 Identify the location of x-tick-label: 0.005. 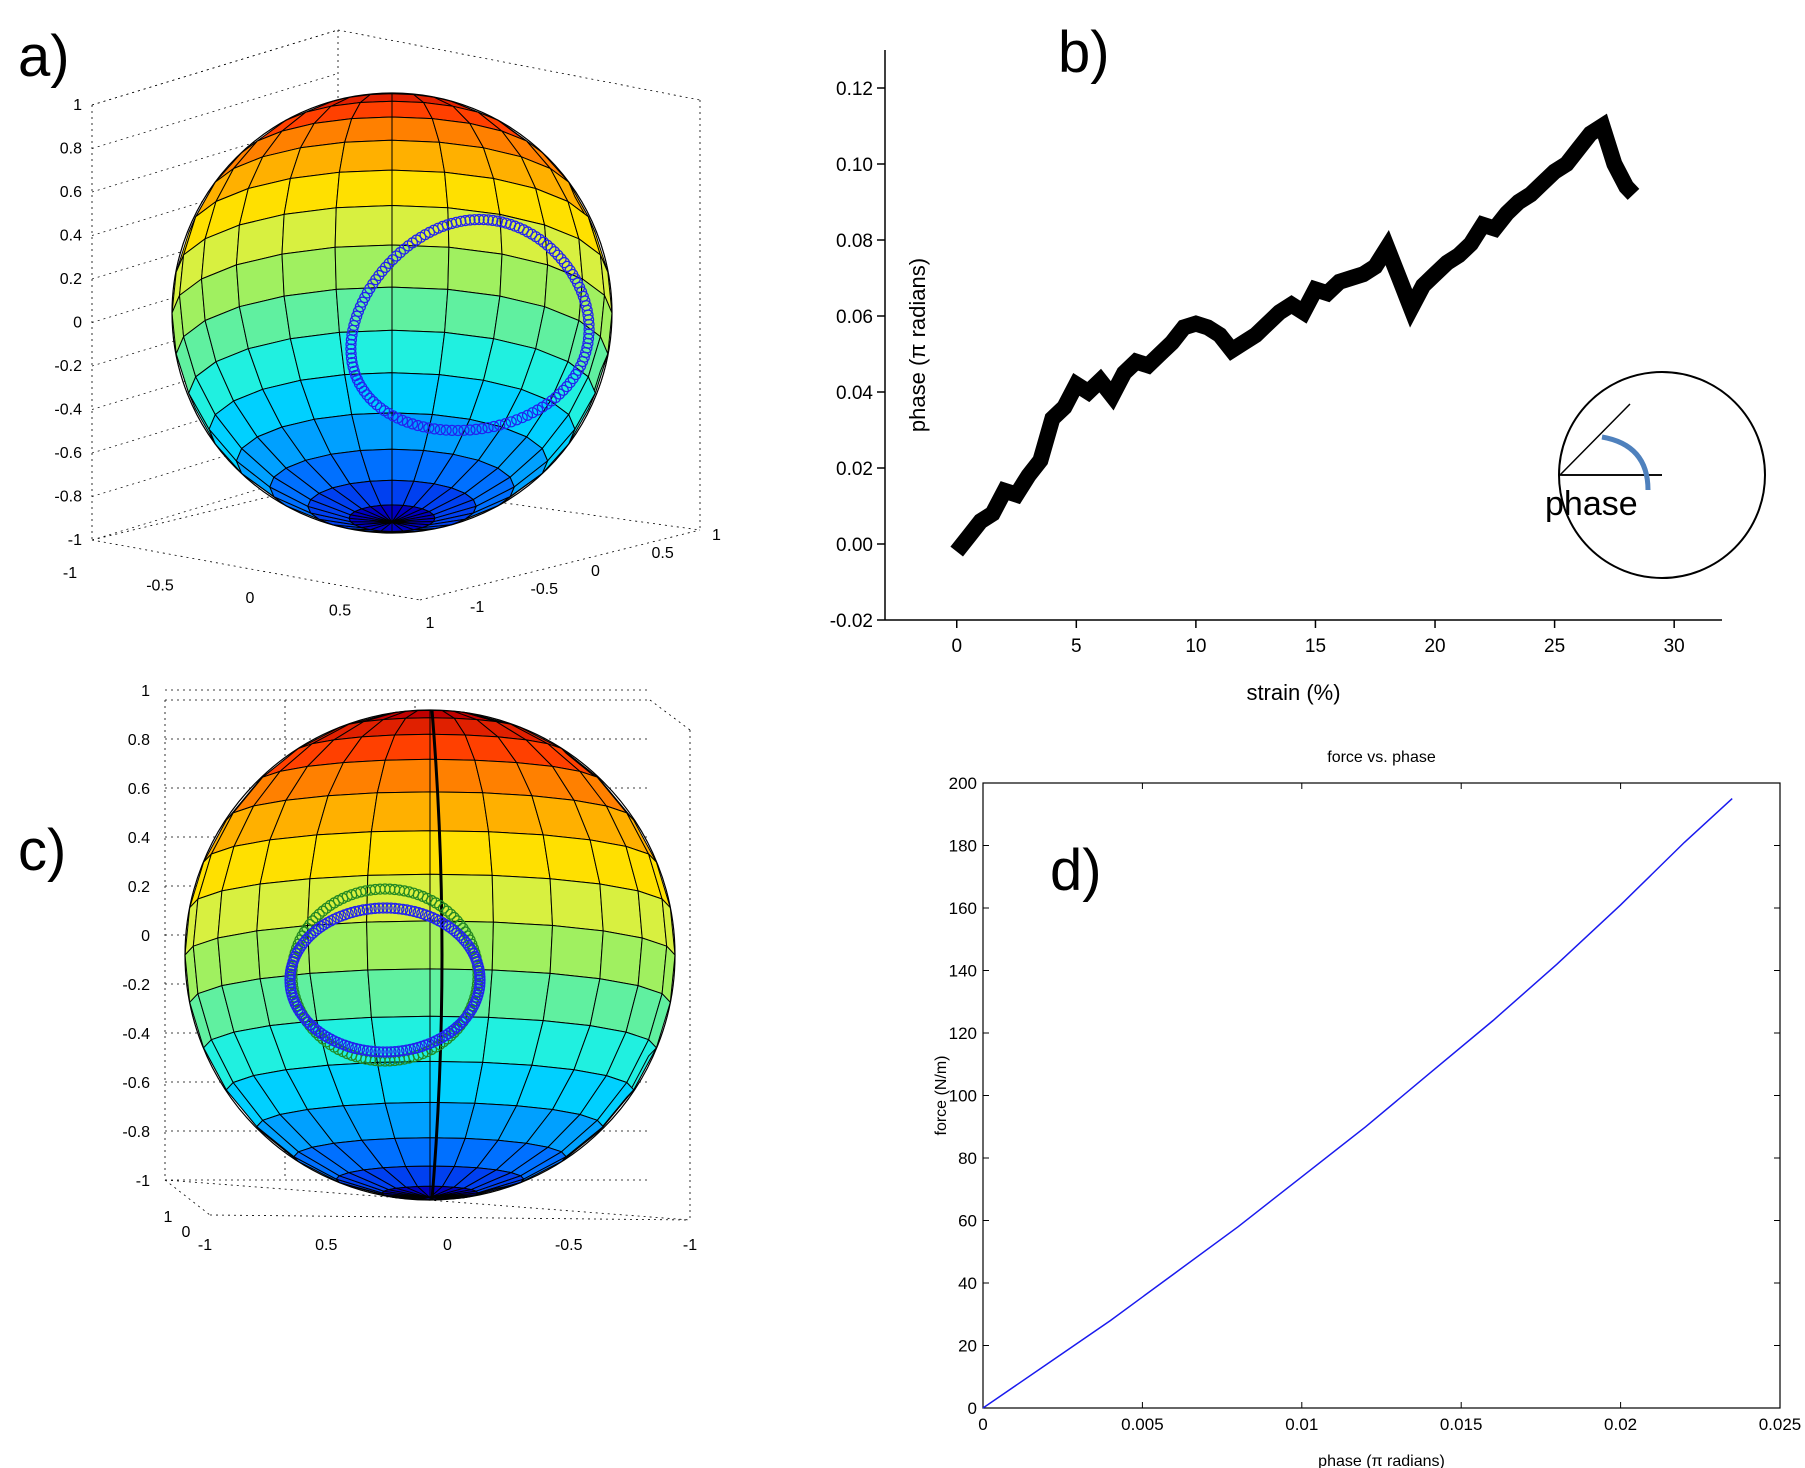
(1142, 1424).